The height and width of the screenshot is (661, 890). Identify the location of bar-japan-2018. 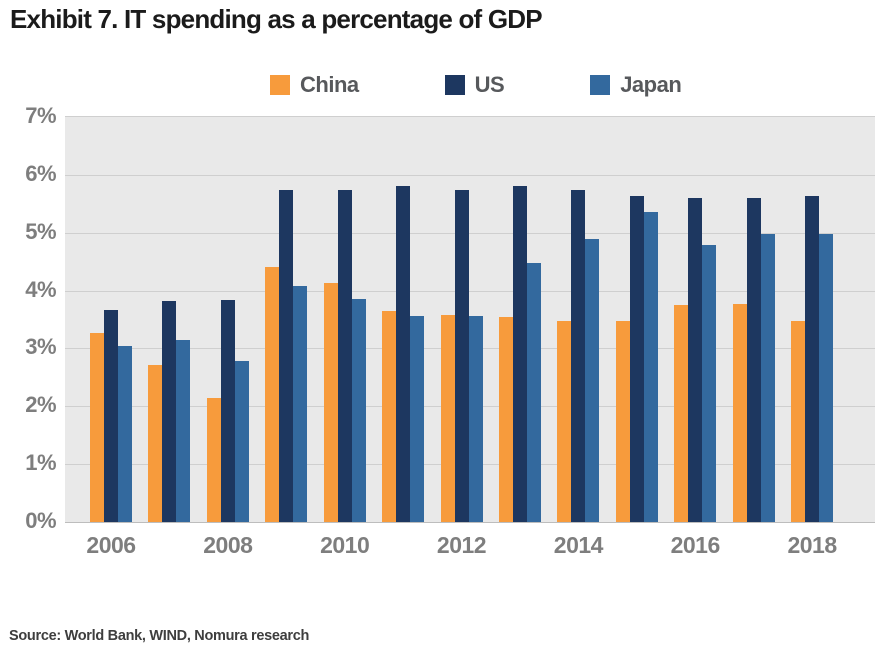
(826, 378).